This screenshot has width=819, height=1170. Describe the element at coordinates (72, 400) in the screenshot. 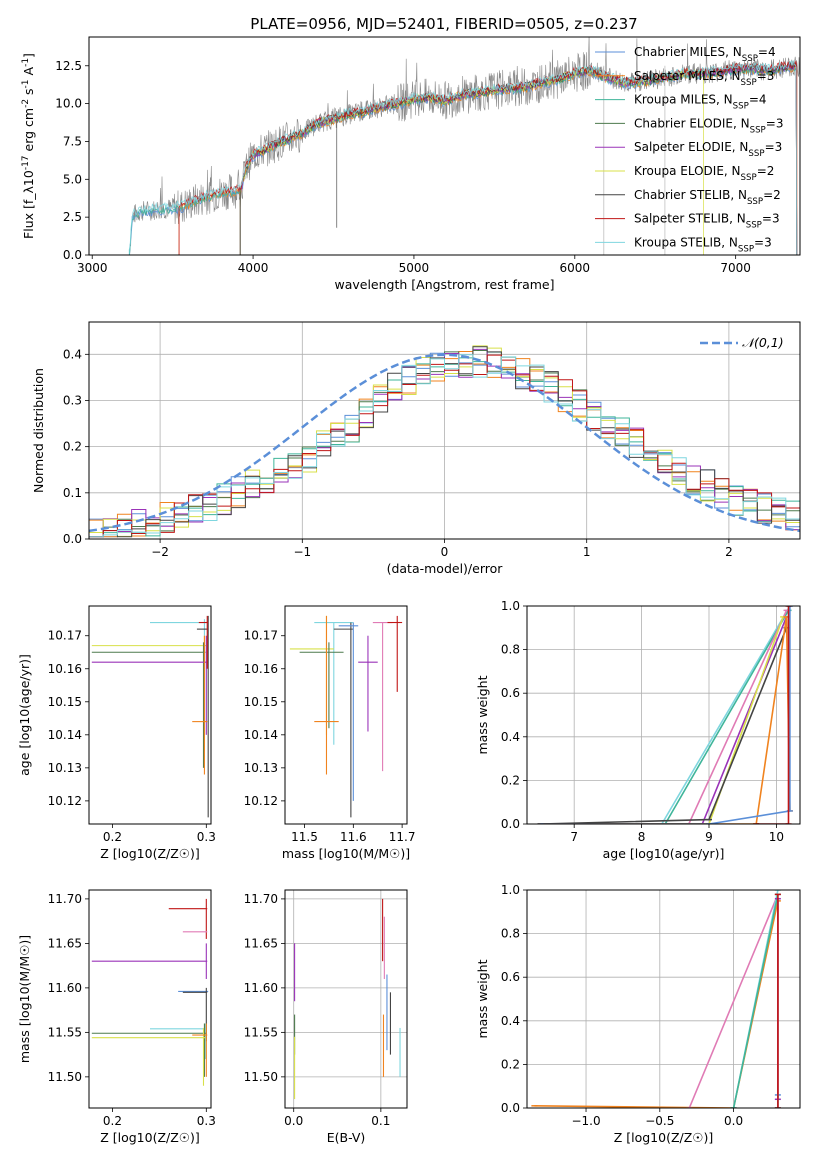

I see `y-tick-label: 0.3` at that location.